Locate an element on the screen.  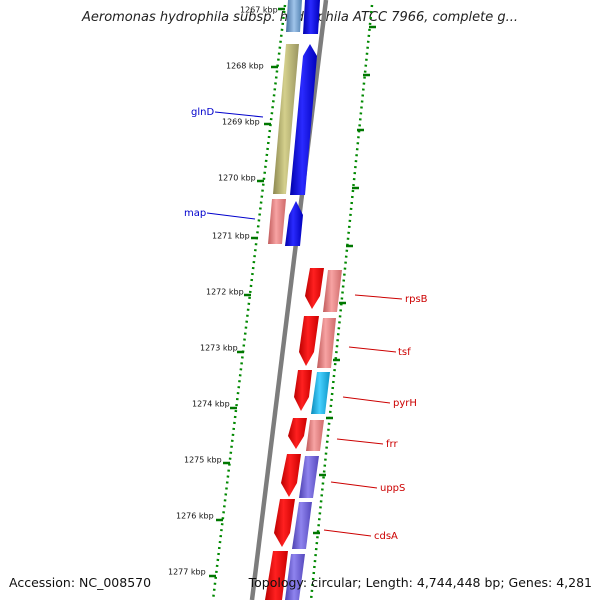
tick-label: 1271 kbp is located at coordinates (231, 236).